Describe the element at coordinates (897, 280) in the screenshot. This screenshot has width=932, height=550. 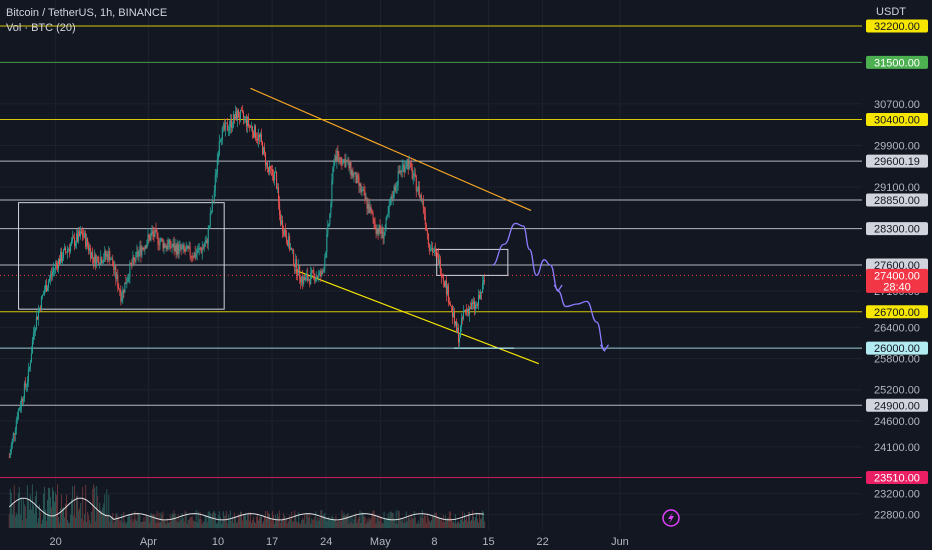
I see `current-price-badge-bg` at that location.